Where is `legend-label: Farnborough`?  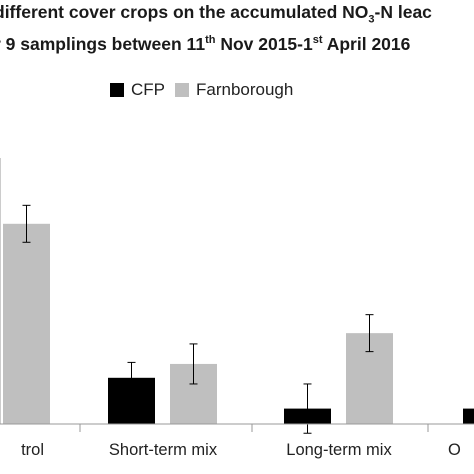
legend-label: Farnborough is located at coordinates (245, 89).